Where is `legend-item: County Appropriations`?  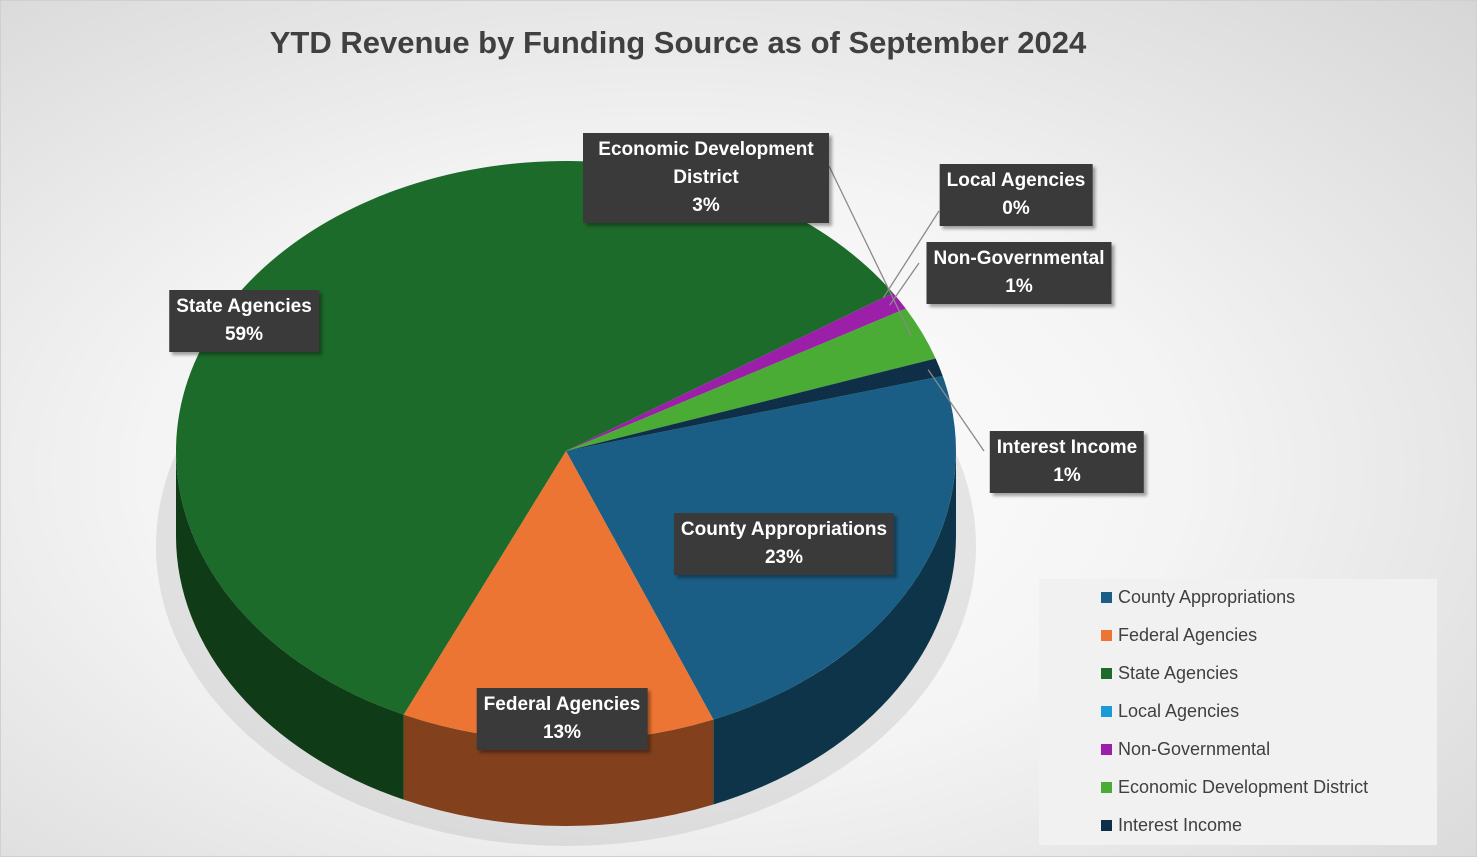 legend-item: County Appropriations is located at coordinates (1198, 597).